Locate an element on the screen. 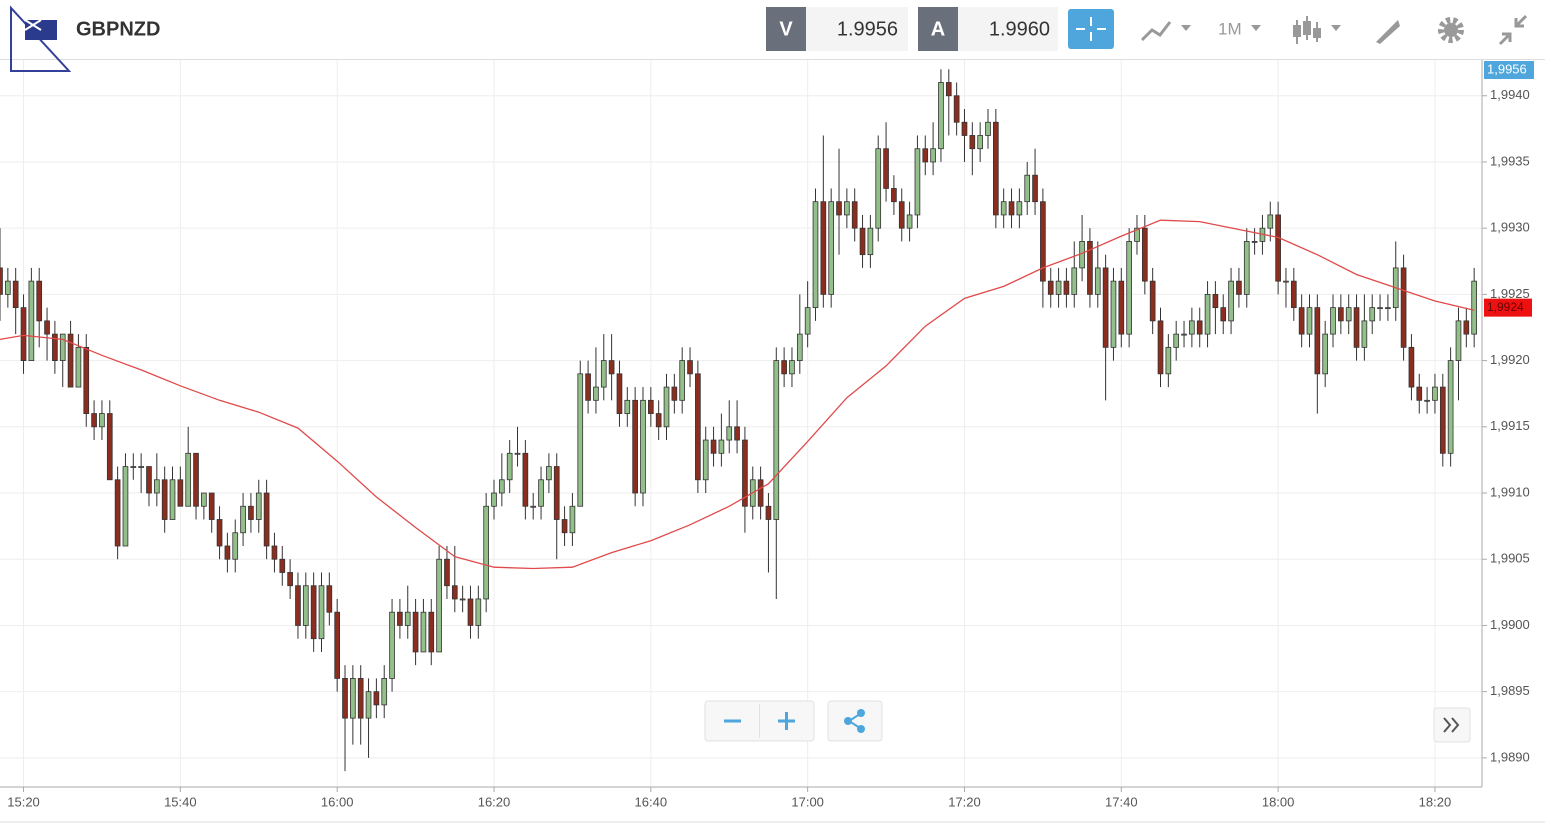  settings-icon is located at coordinates (1451, 30).